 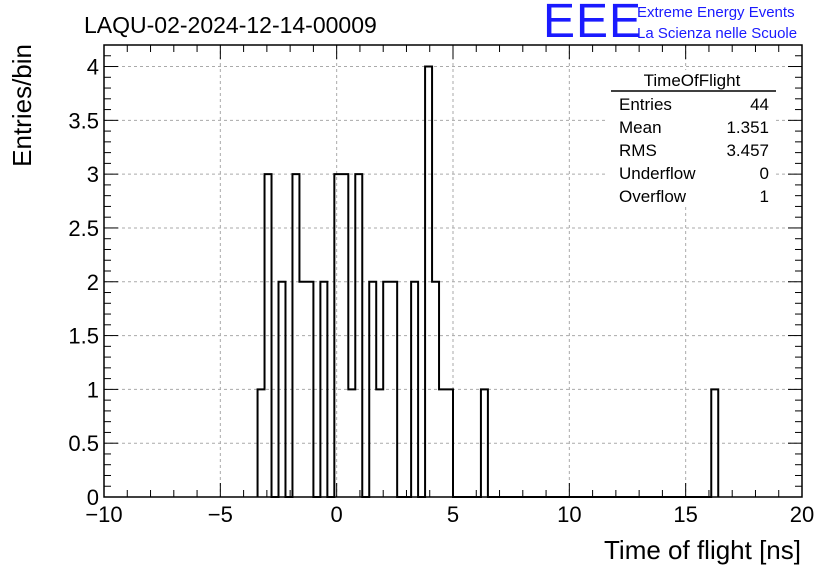 I want to click on y-tick-labels: 0 0.5 1 1.5 2 2.5 3 3.5 4, so click(x=83, y=282).